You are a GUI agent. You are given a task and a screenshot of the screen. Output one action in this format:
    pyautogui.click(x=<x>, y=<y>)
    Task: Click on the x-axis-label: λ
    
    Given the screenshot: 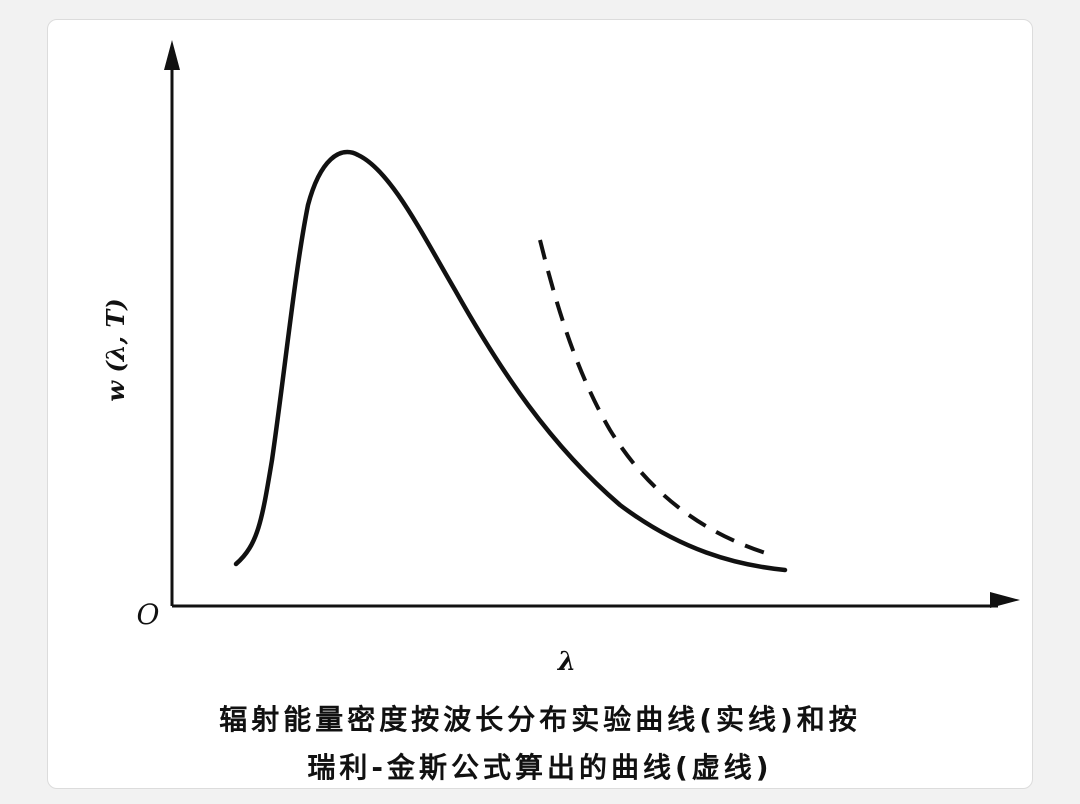 What is the action you would take?
    pyautogui.click(x=566, y=662)
    